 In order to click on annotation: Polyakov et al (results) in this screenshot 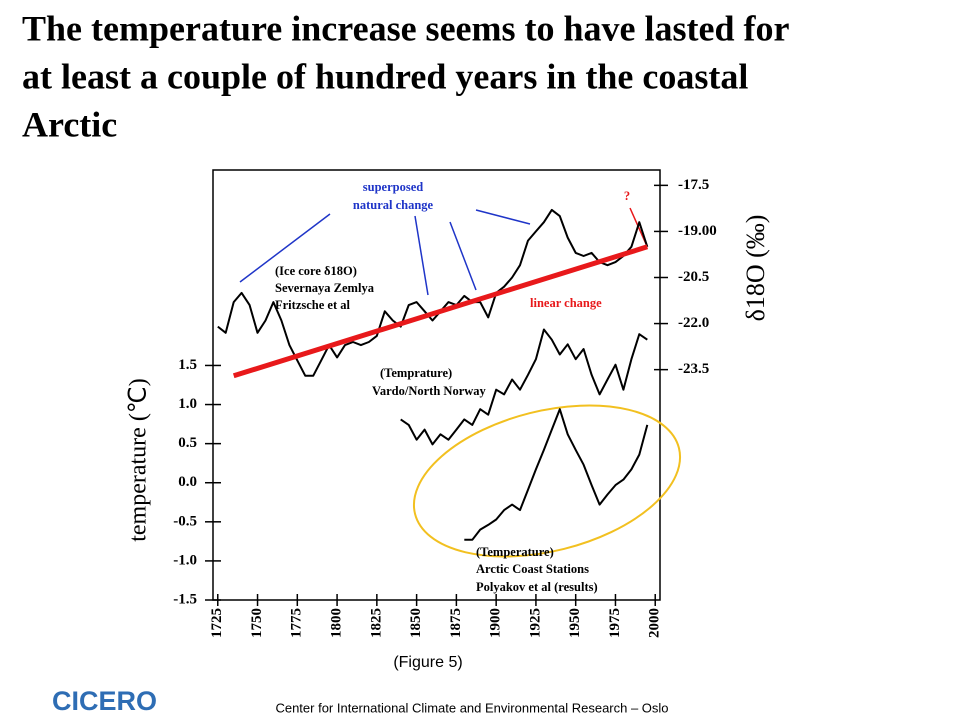, I will do `click(537, 587)`.